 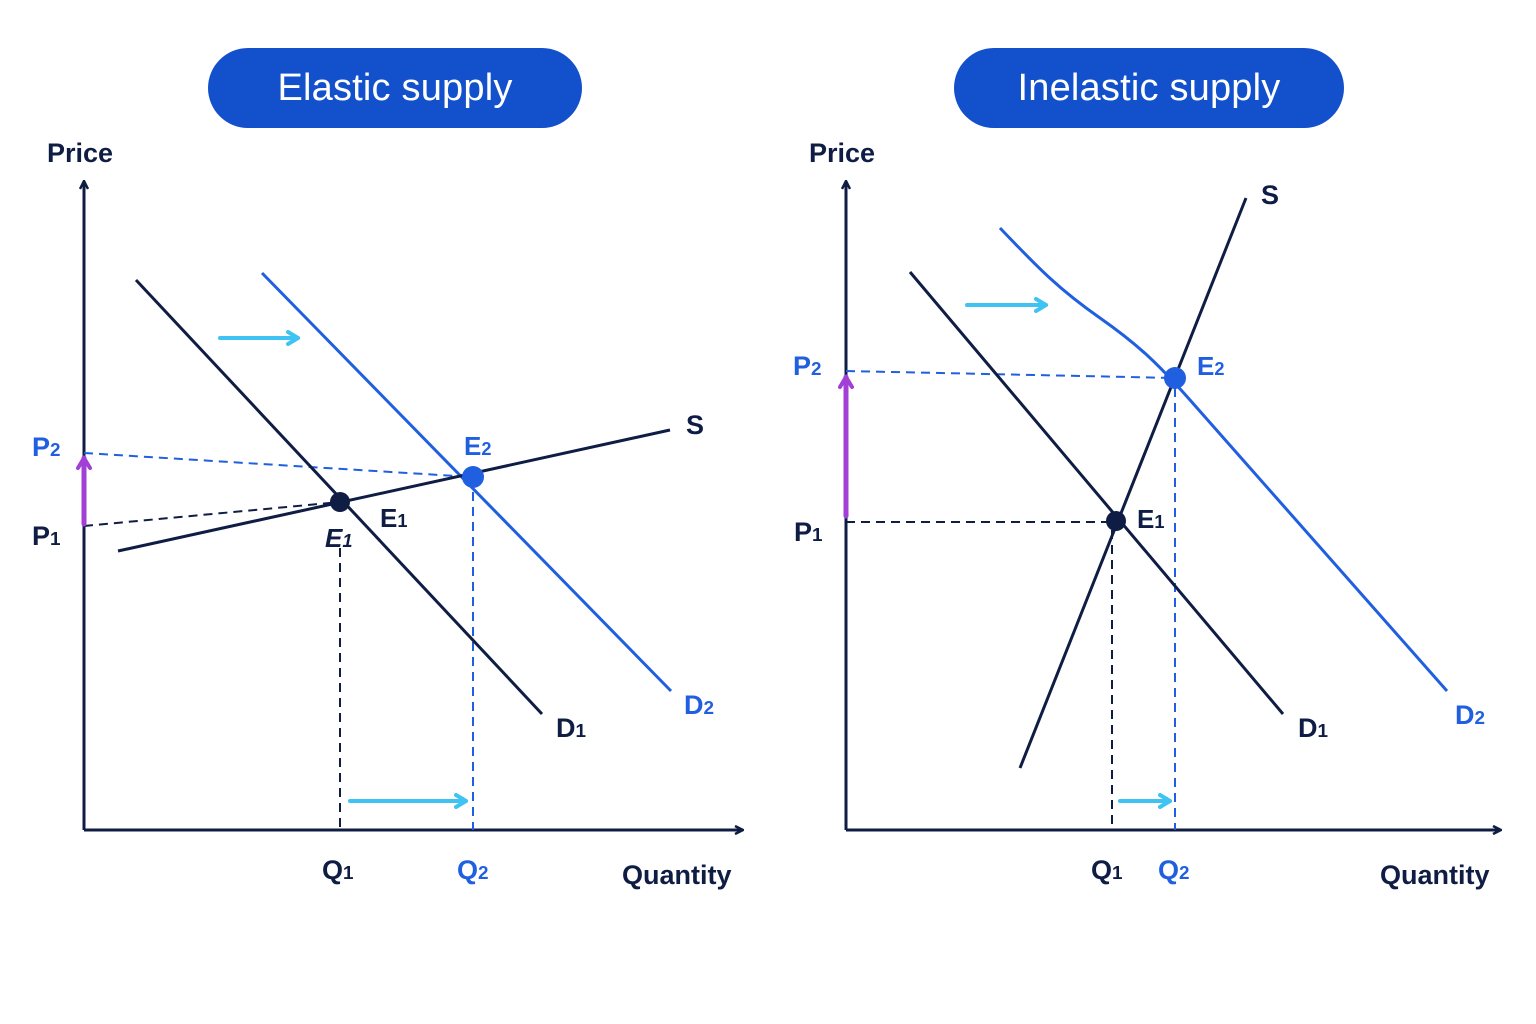 What do you see at coordinates (1175, 378) in the screenshot?
I see `inelastic-equilibrium-e2` at bounding box center [1175, 378].